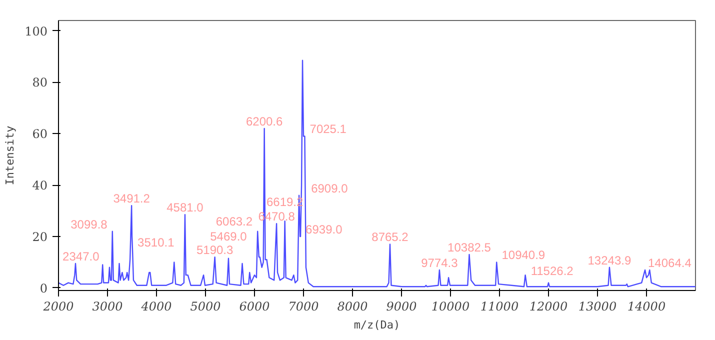  Describe the element at coordinates (206, 307) in the screenshot. I see `x-tick-label: 5000` at that location.